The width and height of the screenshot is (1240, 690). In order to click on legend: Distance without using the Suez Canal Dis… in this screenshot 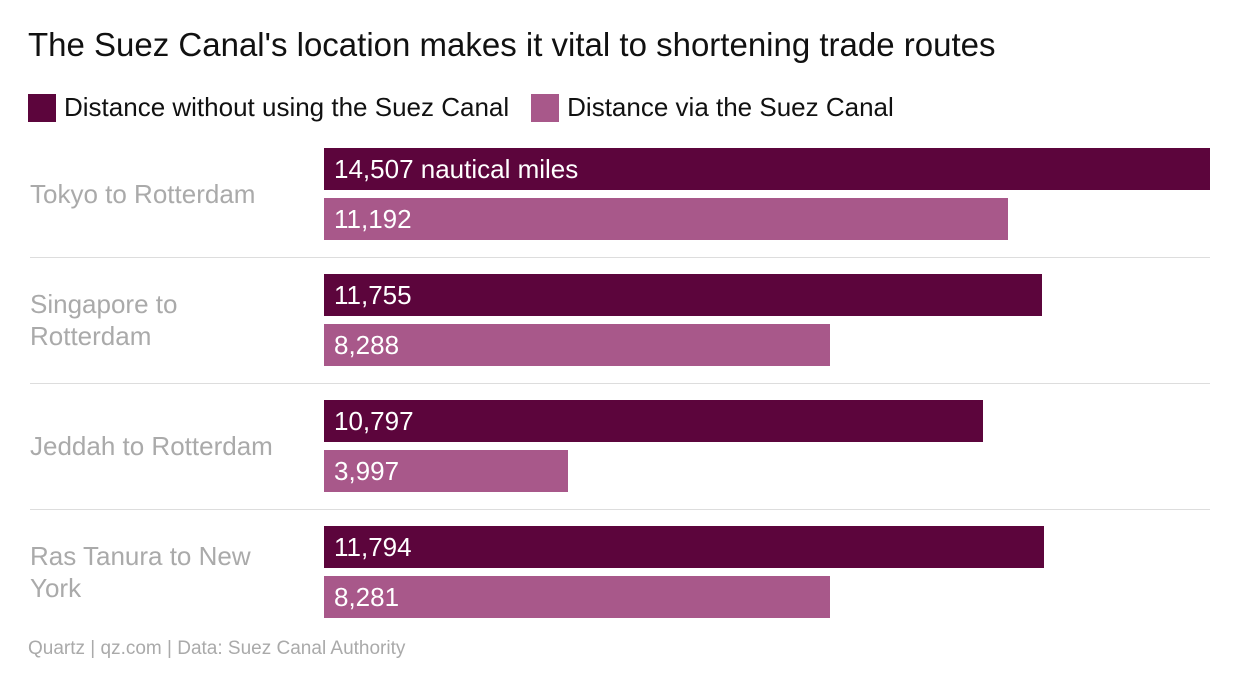, I will do `click(472, 107)`.